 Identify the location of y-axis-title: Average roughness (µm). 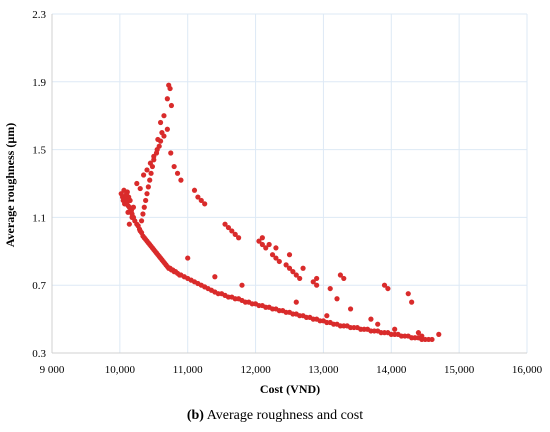
(10, 185).